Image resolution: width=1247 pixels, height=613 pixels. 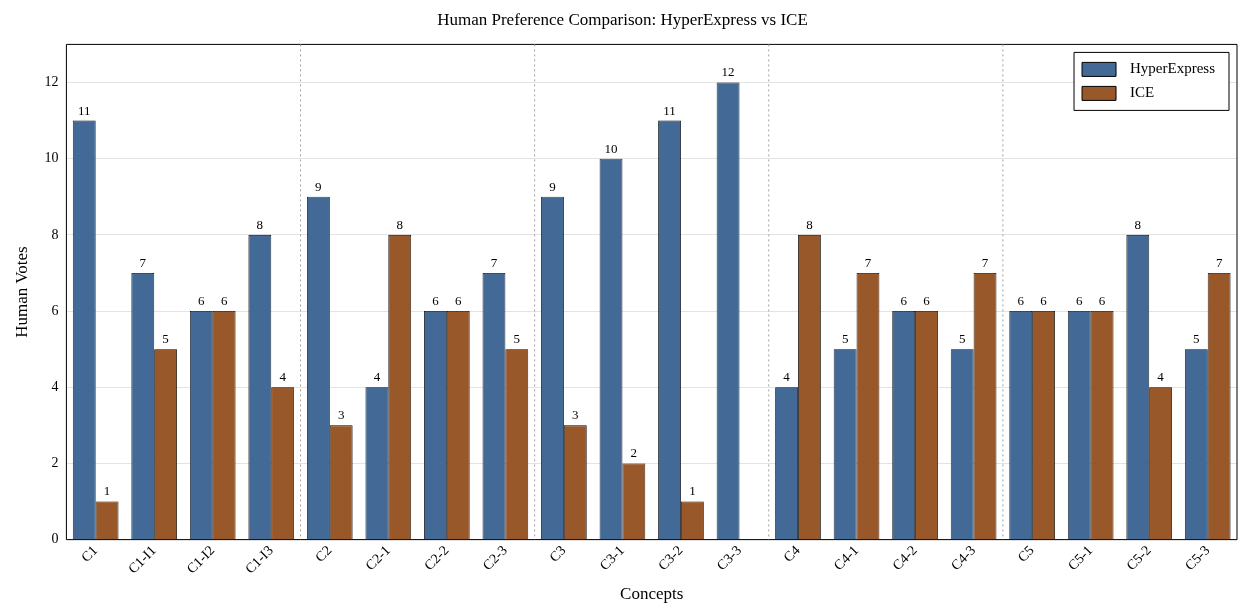 What do you see at coordinates (21, 292) in the screenshot?
I see `y-axis-title: Human Votes` at bounding box center [21, 292].